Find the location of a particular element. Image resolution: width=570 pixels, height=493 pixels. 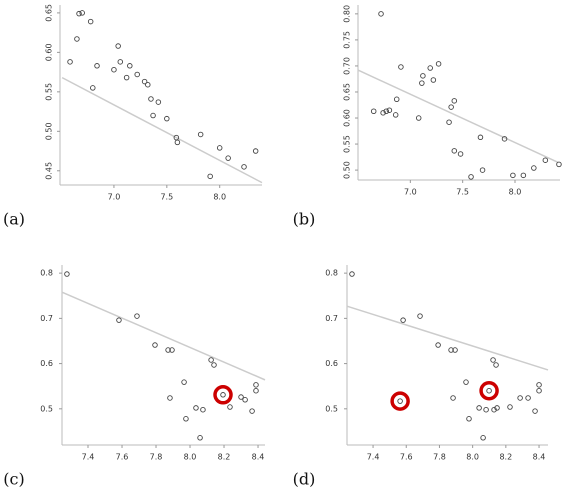

panel-label: (b) is located at coordinates (304, 219).